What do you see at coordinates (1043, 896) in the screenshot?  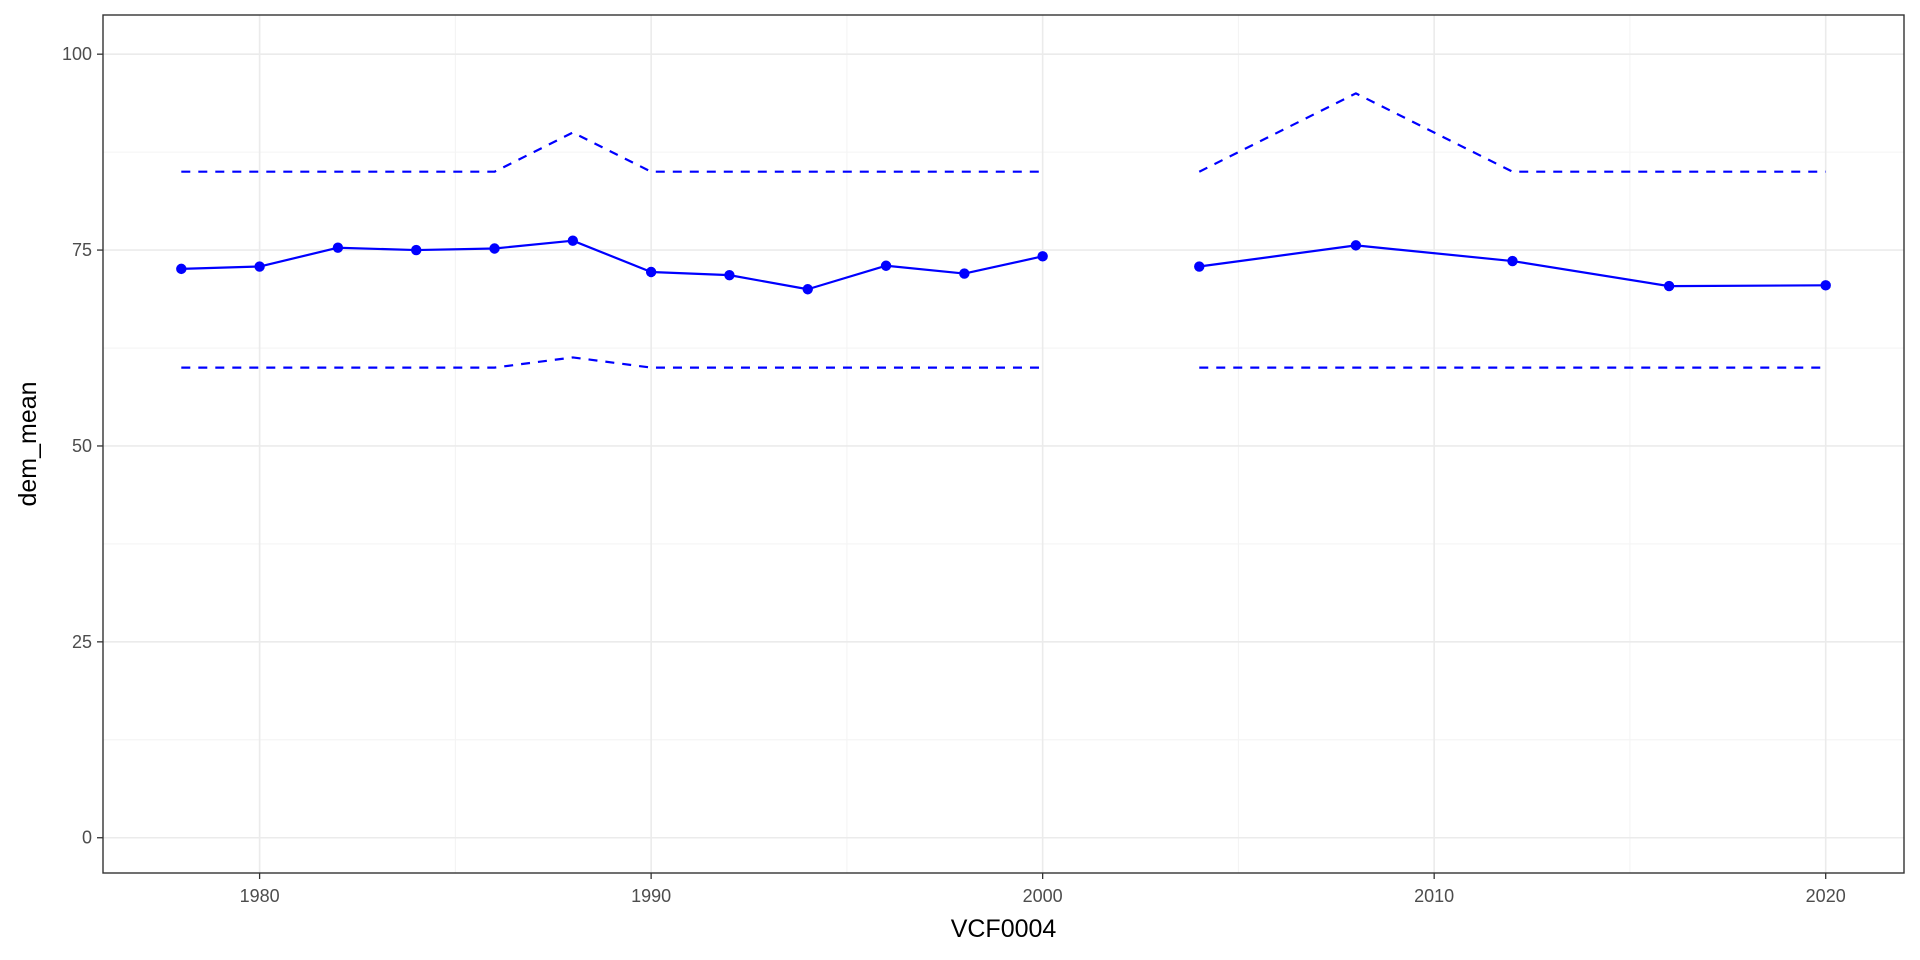 I see `x-tick-label: 2000` at bounding box center [1043, 896].